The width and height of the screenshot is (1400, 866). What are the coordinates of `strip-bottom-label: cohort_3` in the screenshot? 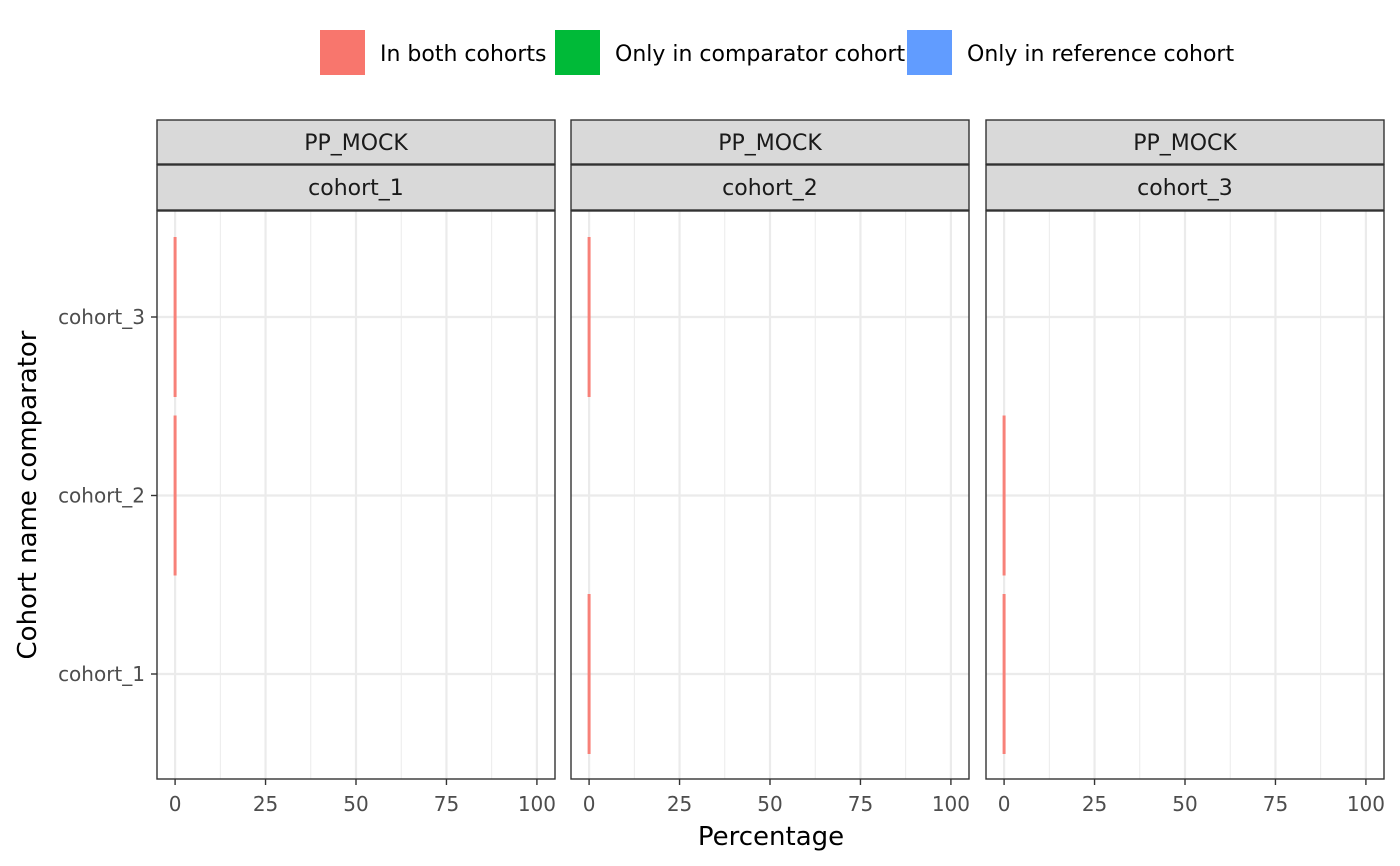 It's located at (1185, 188).